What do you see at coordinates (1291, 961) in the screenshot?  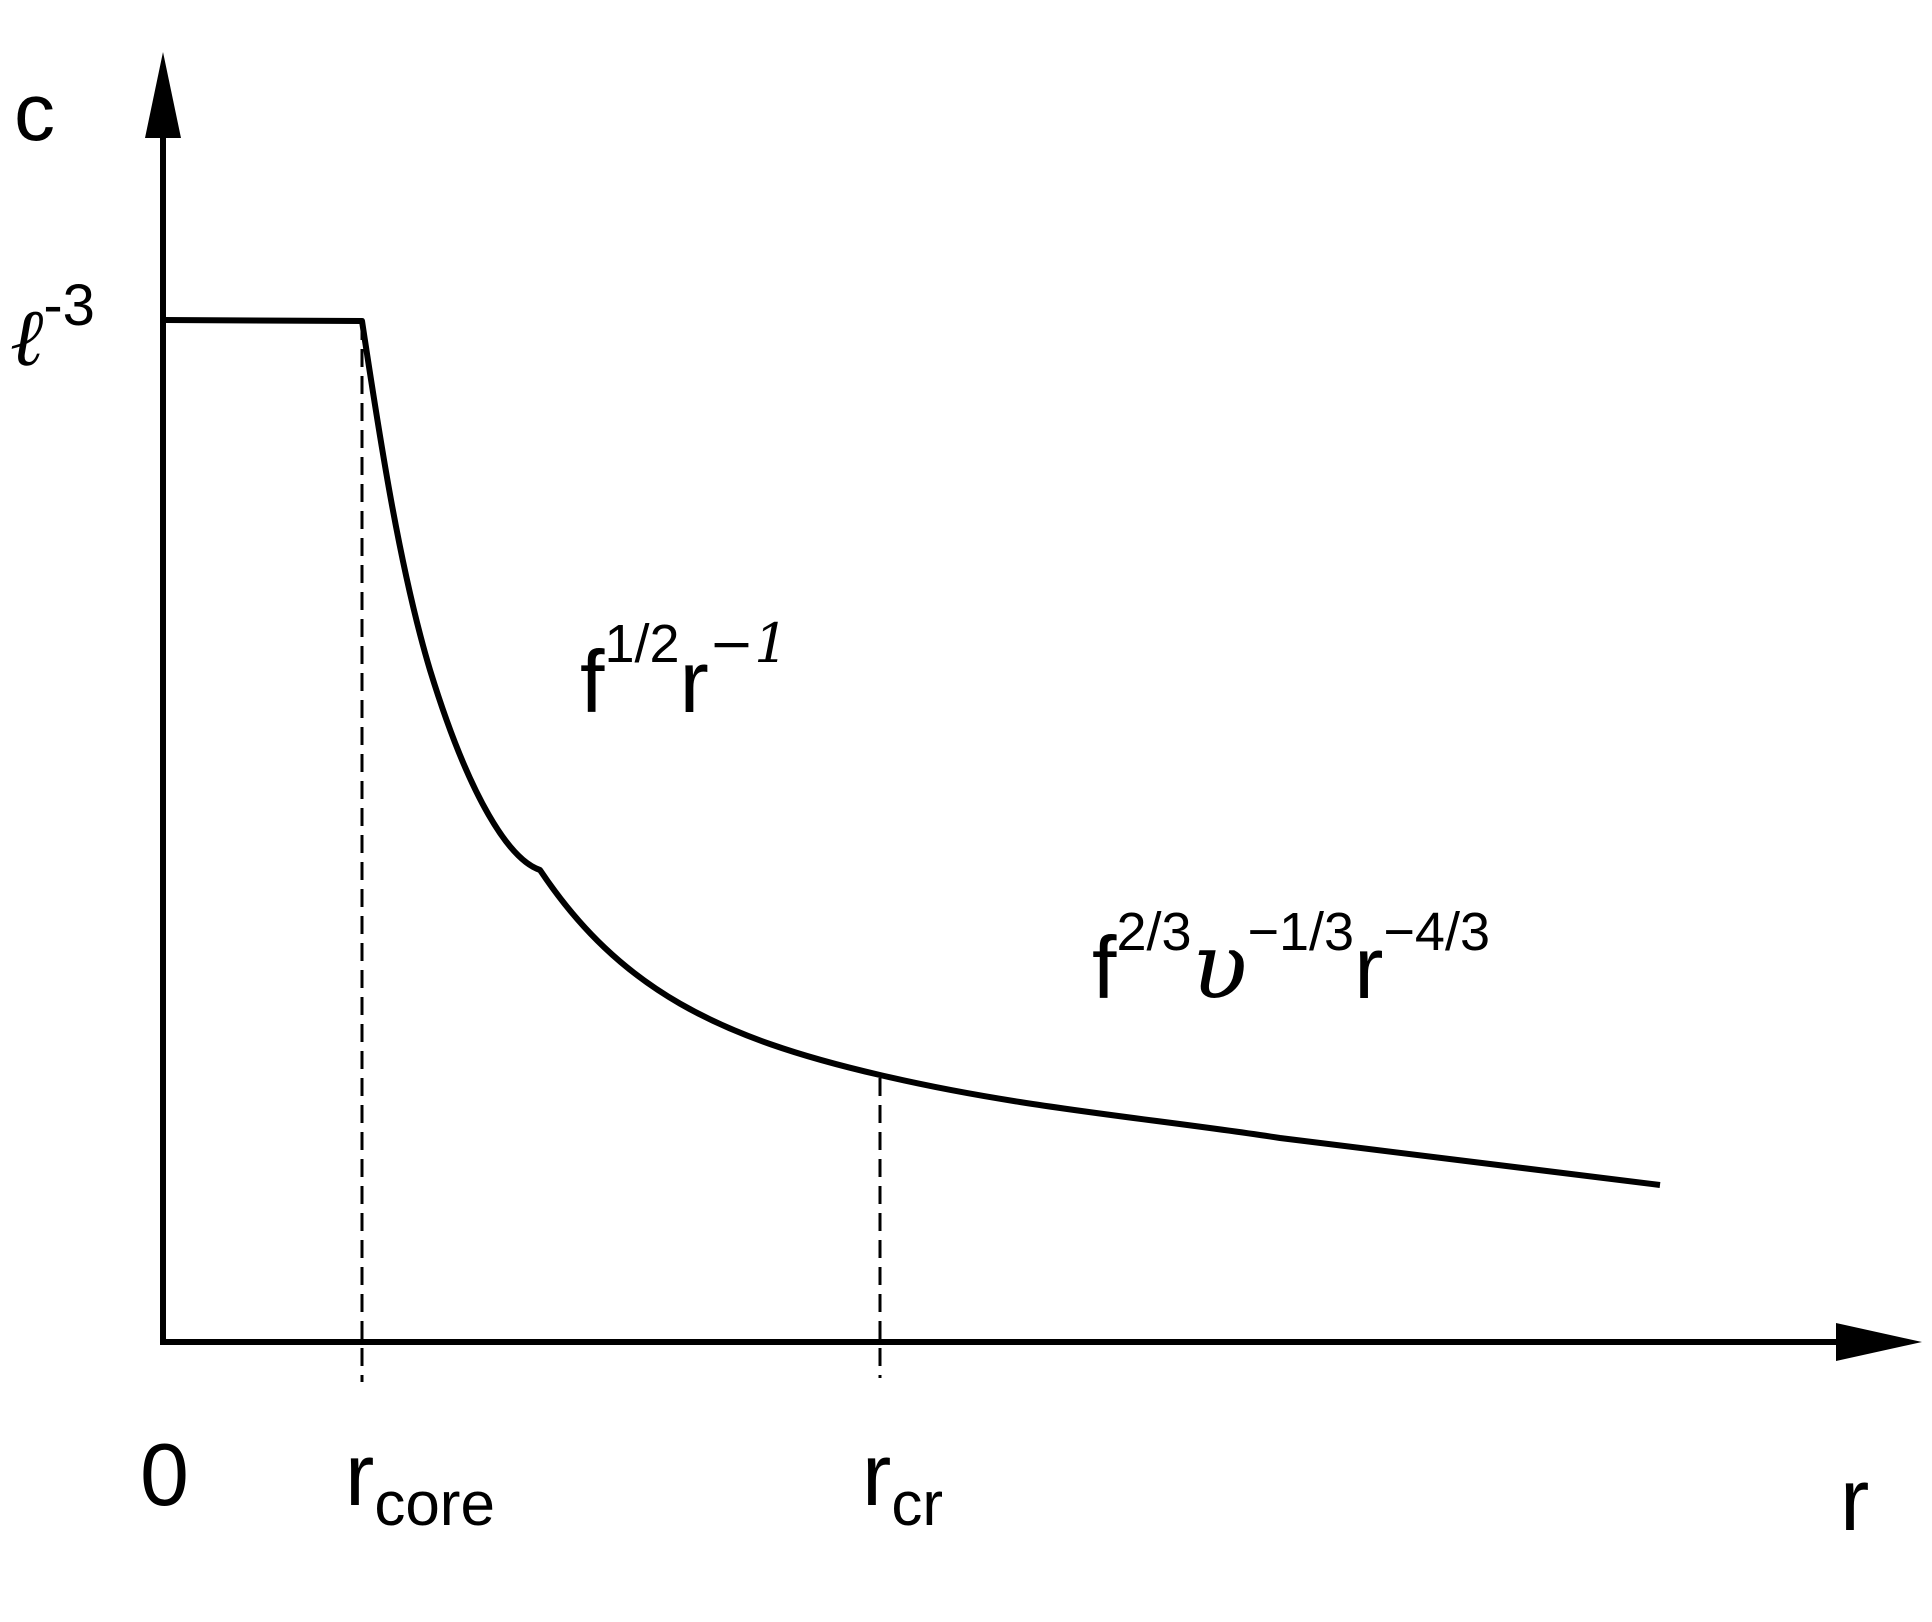 I see `regime2-annotation: f2/3υ−1/3r−4/3` at bounding box center [1291, 961].